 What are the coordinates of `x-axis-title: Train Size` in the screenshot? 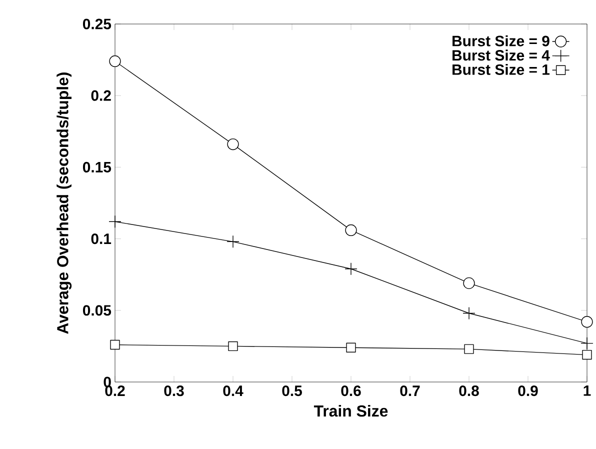 It's located at (351, 410).